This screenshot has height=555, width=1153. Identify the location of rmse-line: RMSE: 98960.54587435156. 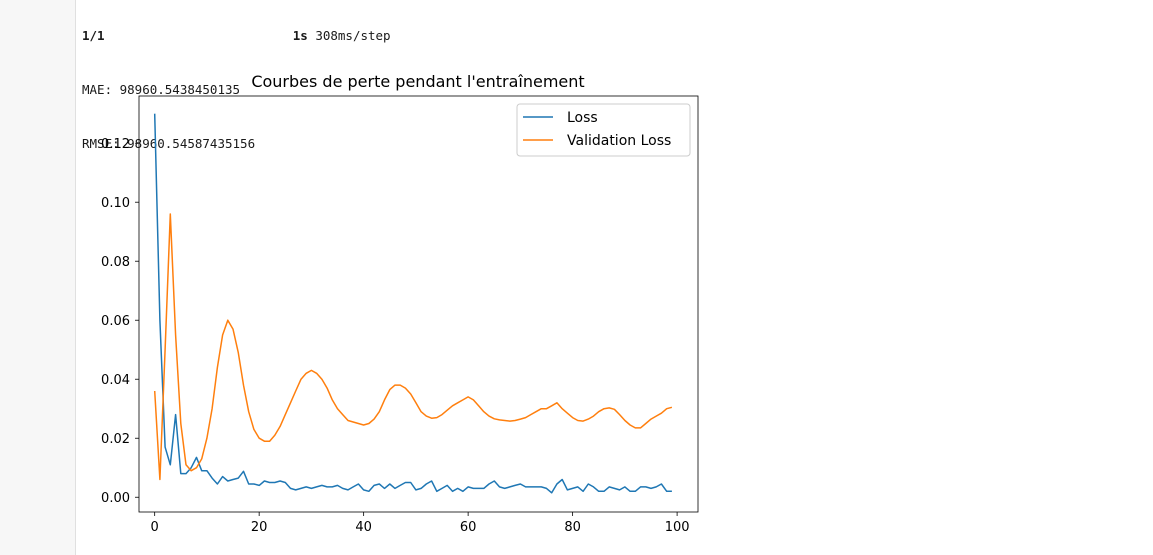
(169, 143).